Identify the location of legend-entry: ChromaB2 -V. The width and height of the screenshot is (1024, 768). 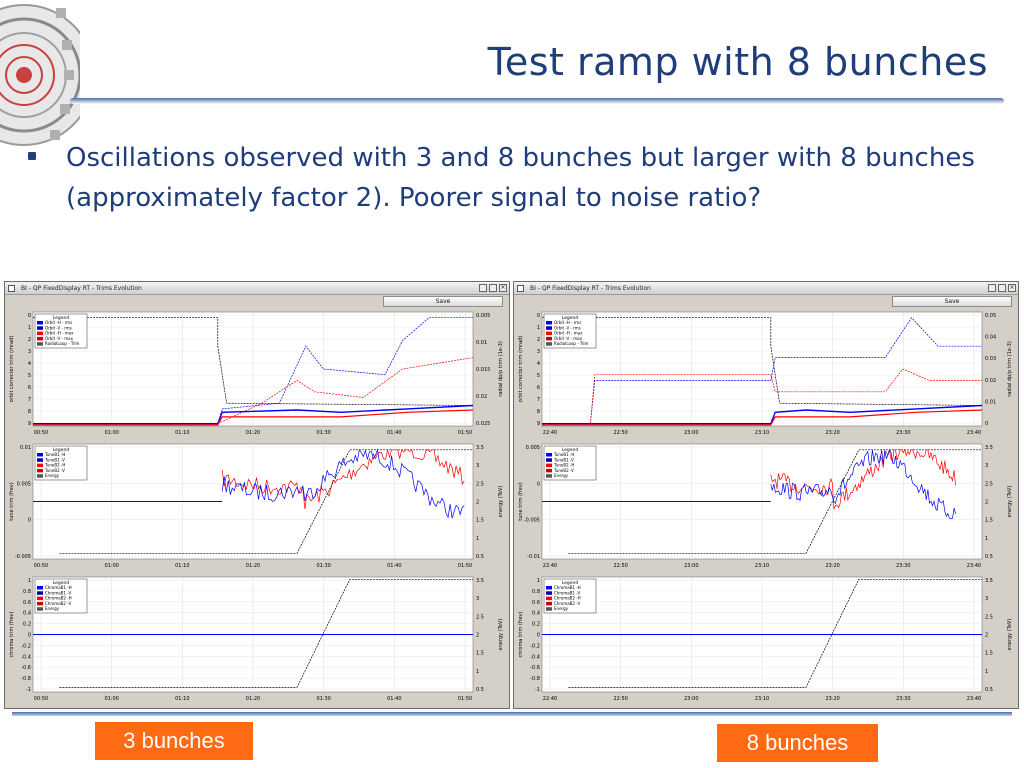
(58, 603).